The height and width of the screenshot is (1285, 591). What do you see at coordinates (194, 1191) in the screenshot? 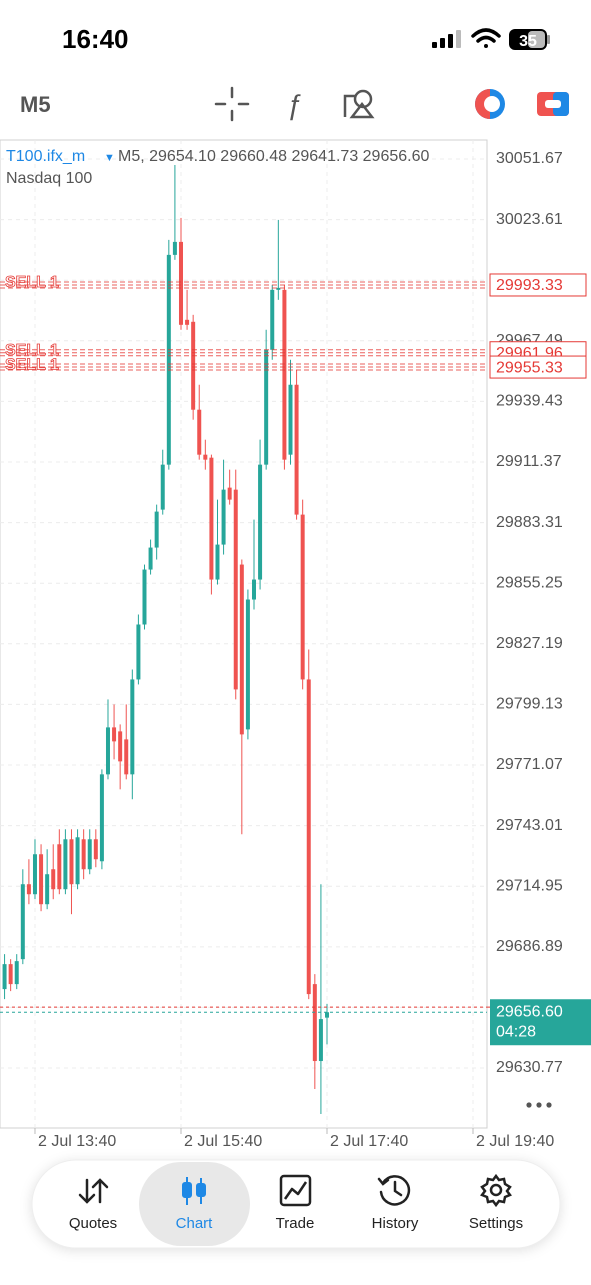
I see `chart-icon` at bounding box center [194, 1191].